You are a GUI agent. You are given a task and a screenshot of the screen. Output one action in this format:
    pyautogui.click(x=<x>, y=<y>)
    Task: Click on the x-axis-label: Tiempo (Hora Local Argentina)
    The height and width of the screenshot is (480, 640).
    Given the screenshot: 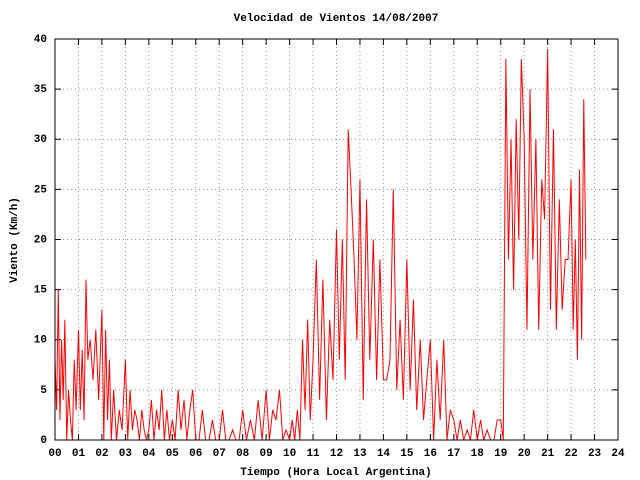 What is the action you would take?
    pyautogui.click(x=335, y=473)
    